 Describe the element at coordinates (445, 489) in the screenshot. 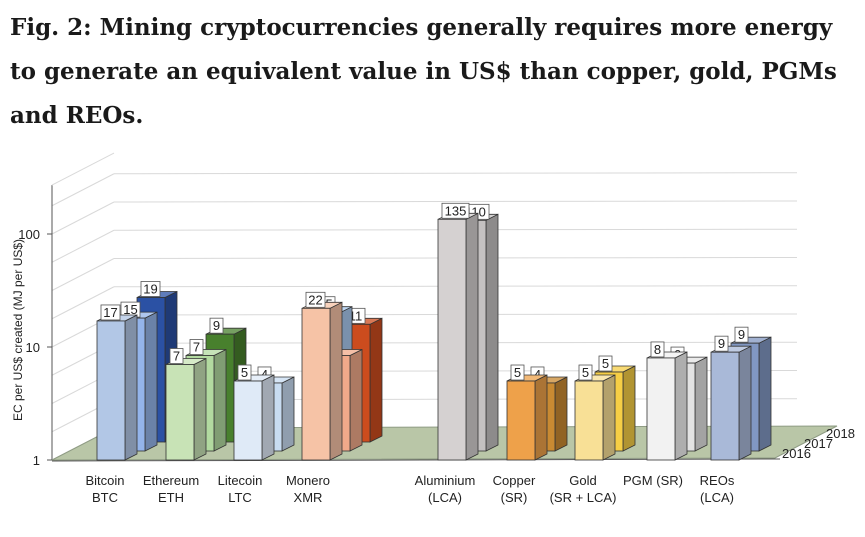

I see `category-label: Aluminium (LCA)` at that location.